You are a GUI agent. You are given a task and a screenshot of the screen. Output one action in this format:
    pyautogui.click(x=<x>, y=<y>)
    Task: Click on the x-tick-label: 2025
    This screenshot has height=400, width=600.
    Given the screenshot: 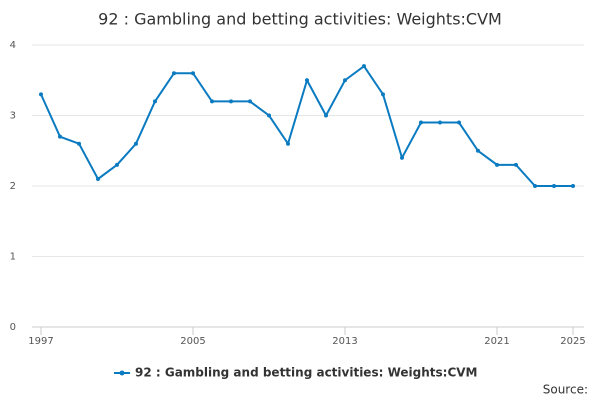 What is the action you would take?
    pyautogui.click(x=572, y=341)
    